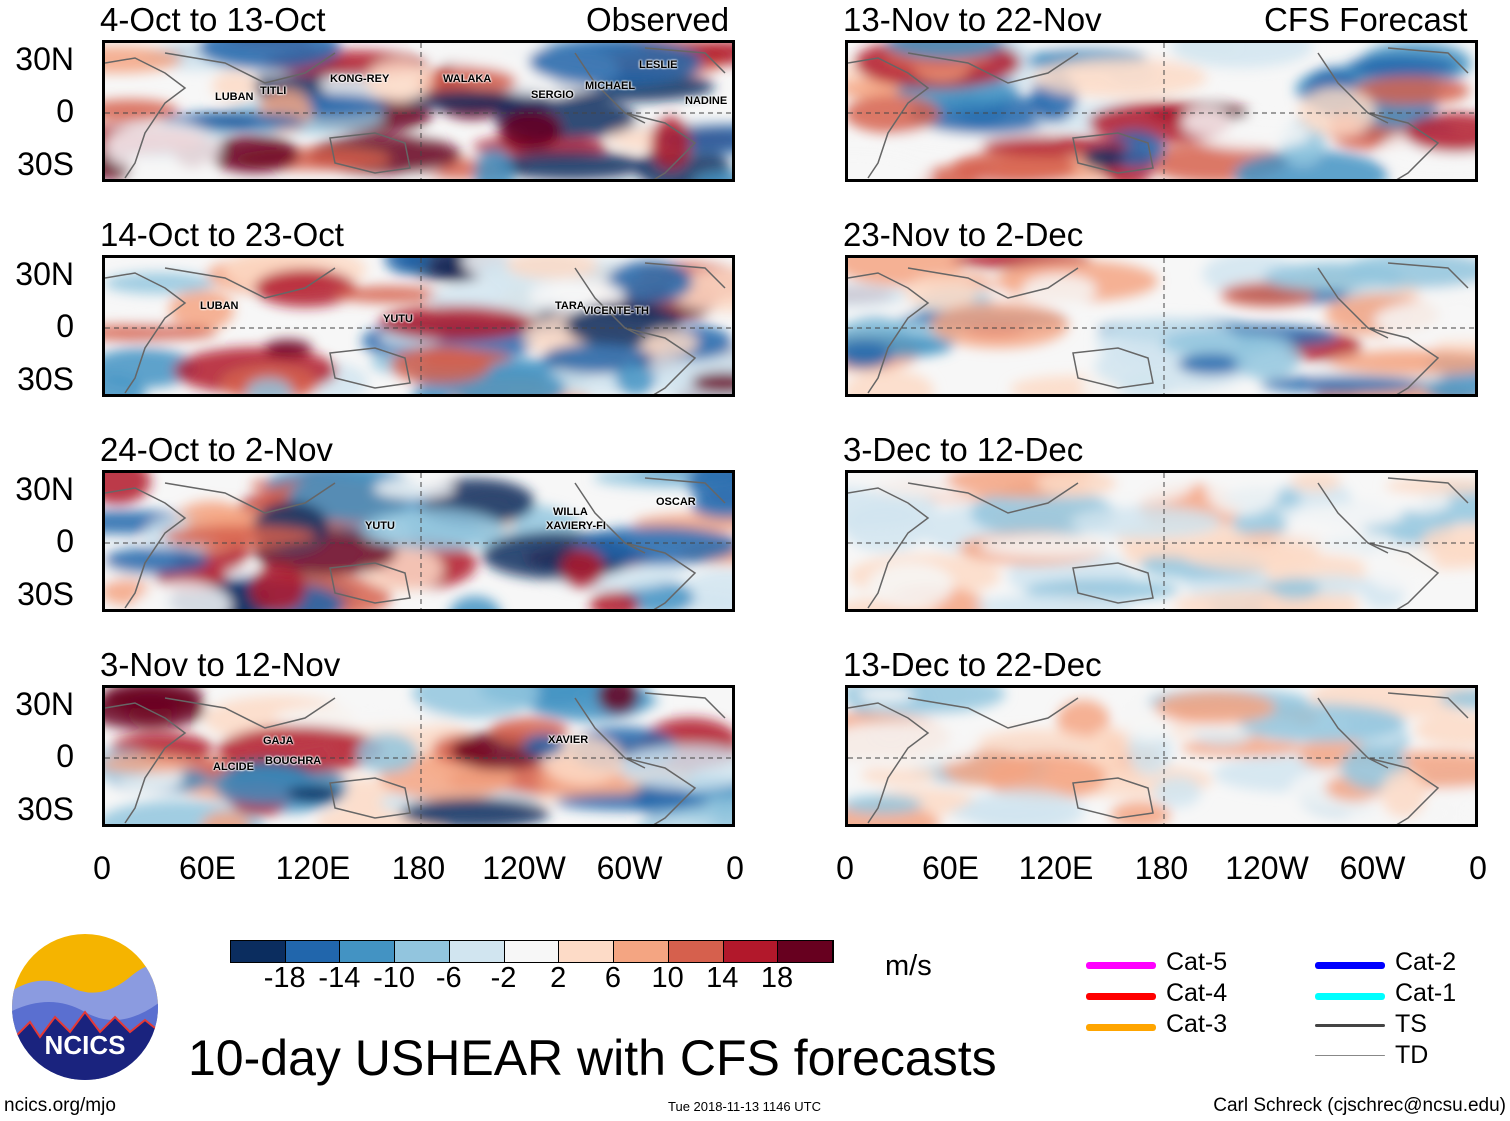  I want to click on map-panel: GAJA ALCIDE BOUCHRA XAVIER, so click(418, 756).